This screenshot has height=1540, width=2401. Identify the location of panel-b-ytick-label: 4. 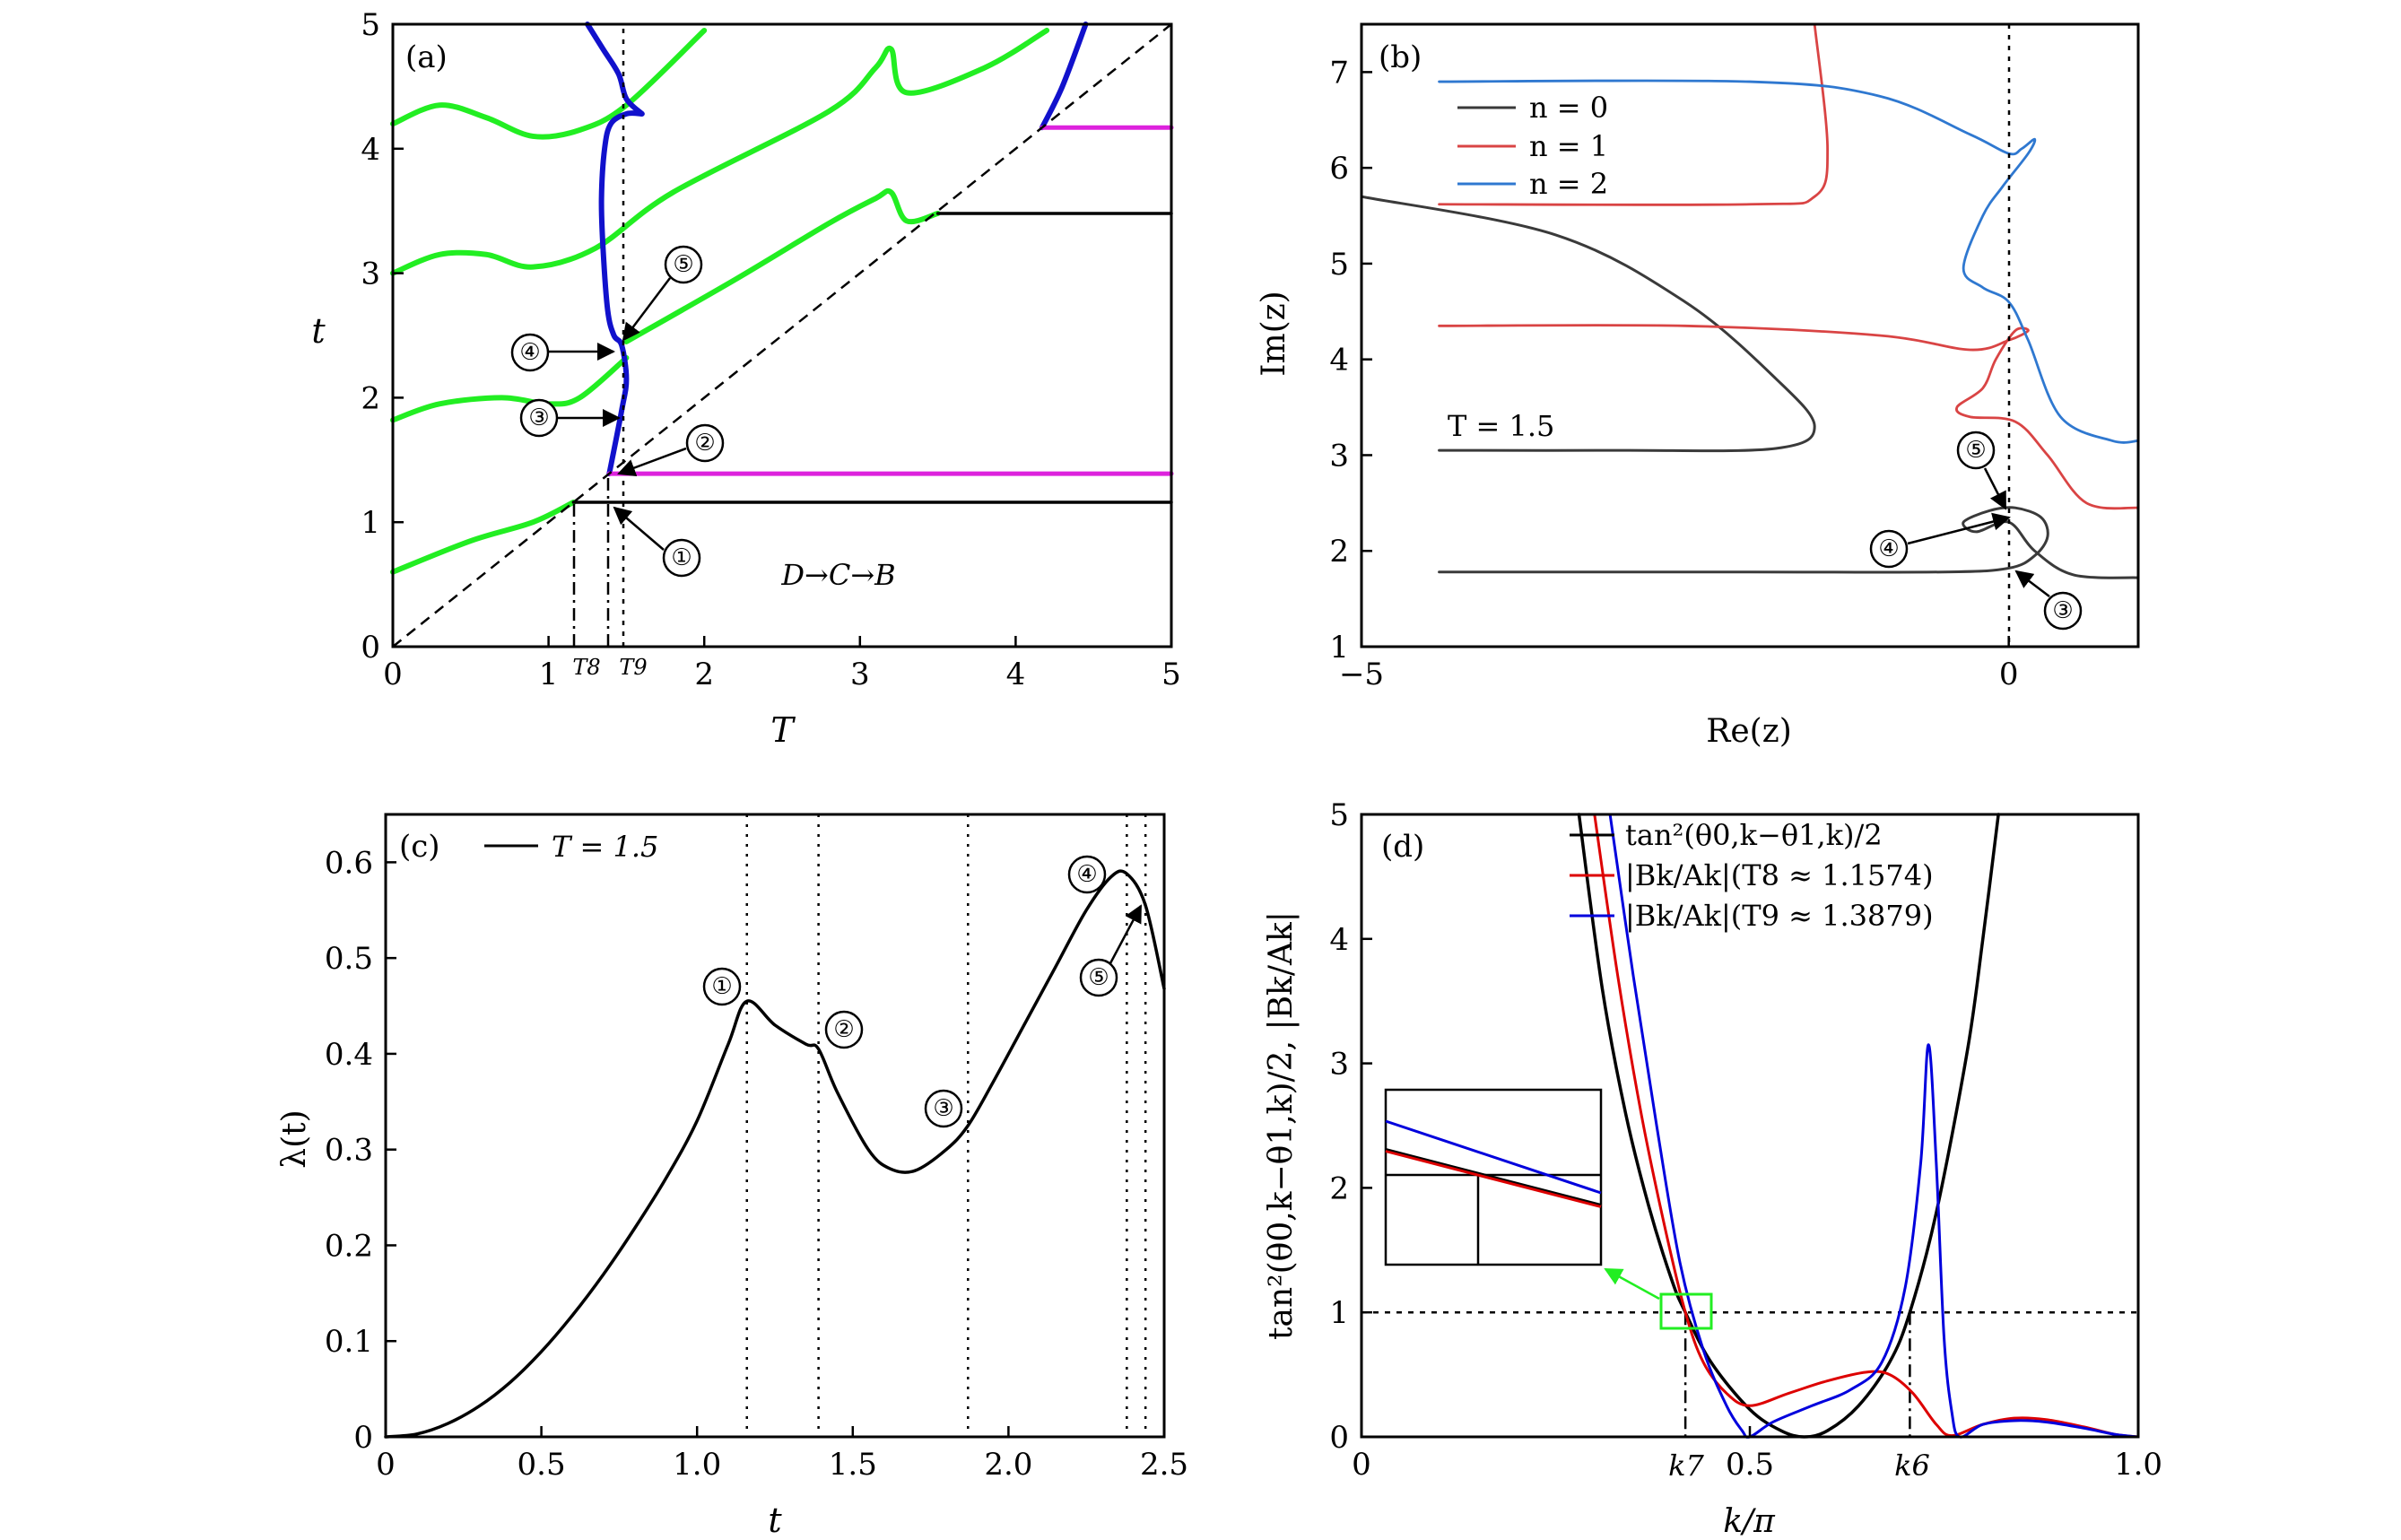
(1339, 360).